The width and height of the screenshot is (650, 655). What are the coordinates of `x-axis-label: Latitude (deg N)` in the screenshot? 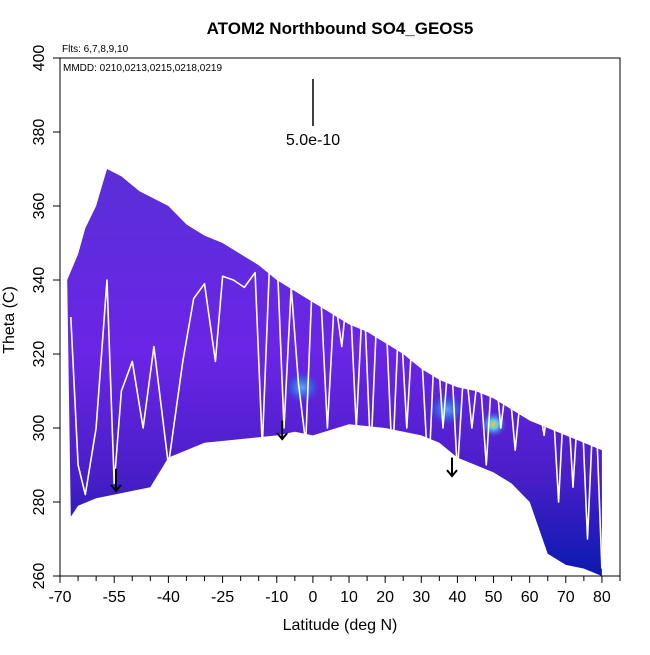 It's located at (340, 625).